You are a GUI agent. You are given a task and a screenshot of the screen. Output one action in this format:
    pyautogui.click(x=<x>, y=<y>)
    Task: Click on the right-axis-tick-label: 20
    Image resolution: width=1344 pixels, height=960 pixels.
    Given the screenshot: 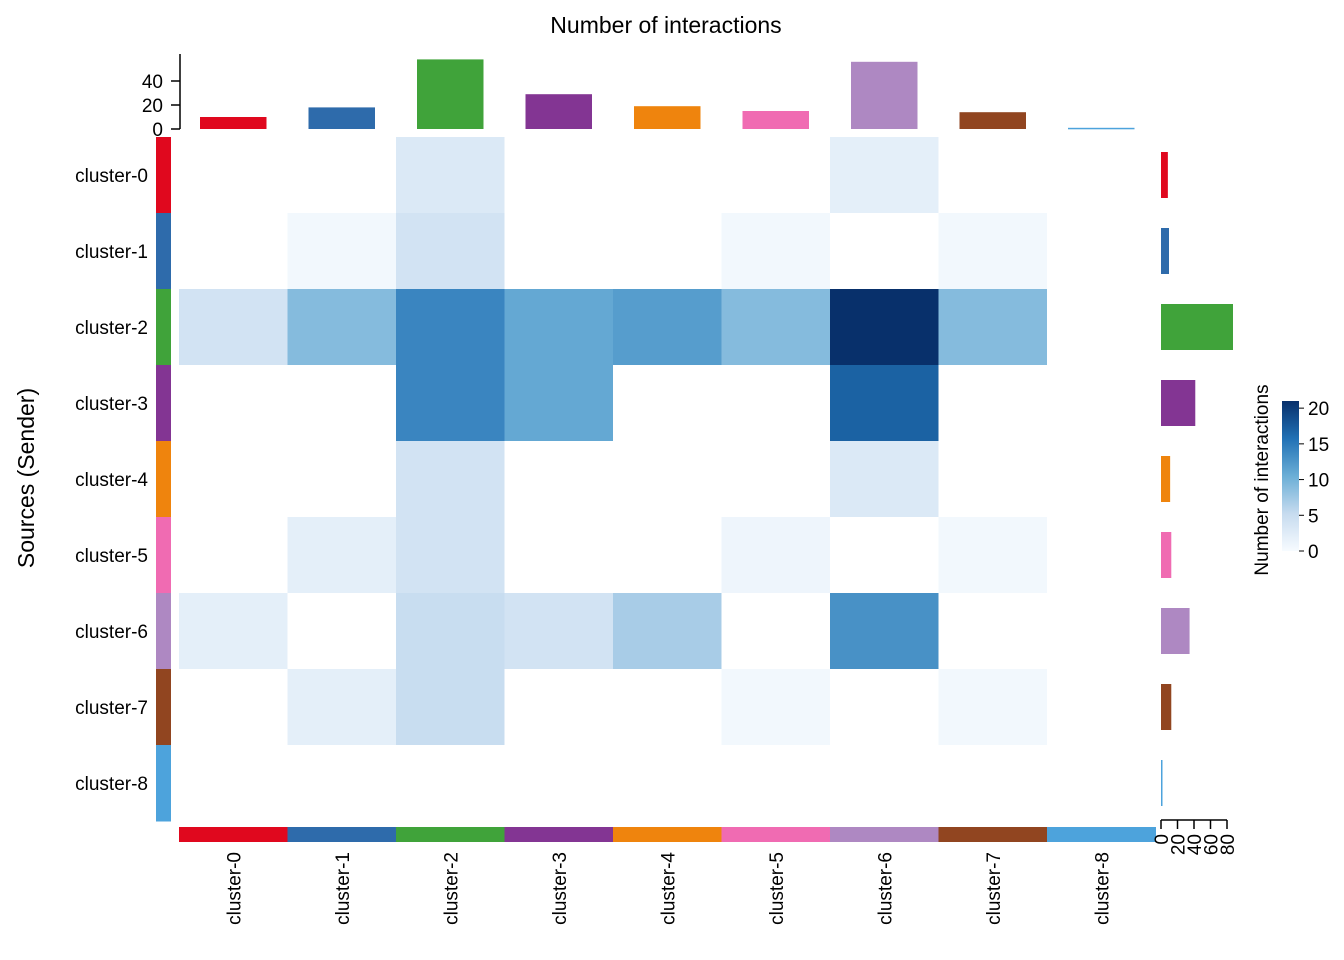 What is the action you would take?
    pyautogui.click(x=1179, y=844)
    